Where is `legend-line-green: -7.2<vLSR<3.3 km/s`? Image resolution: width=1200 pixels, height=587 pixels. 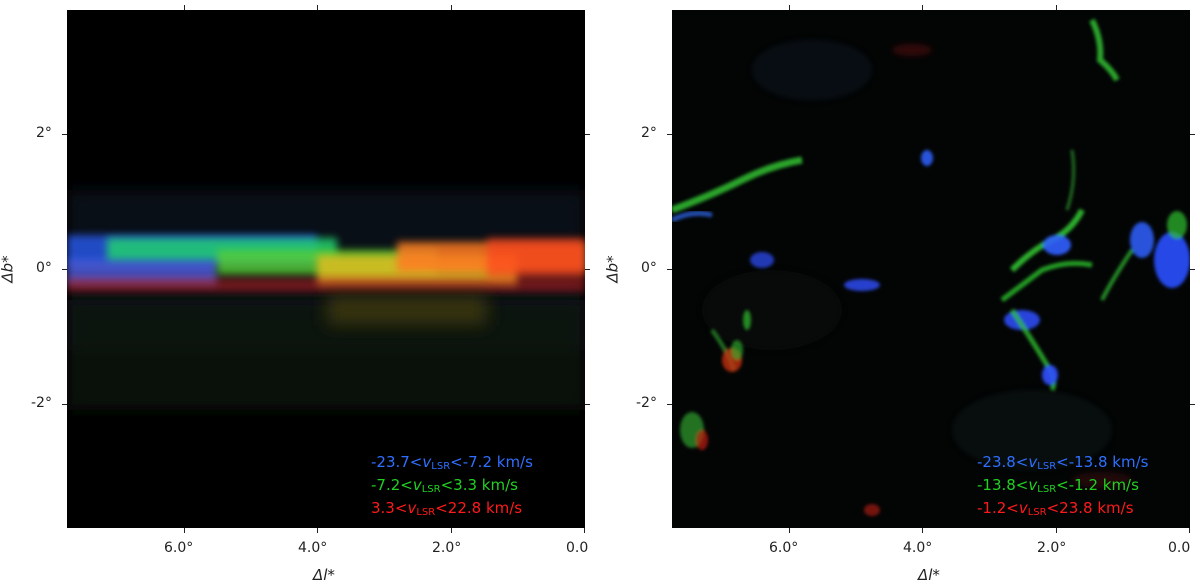 legend-line-green: -7.2<vLSR<3.3 km/s is located at coordinates (452, 487).